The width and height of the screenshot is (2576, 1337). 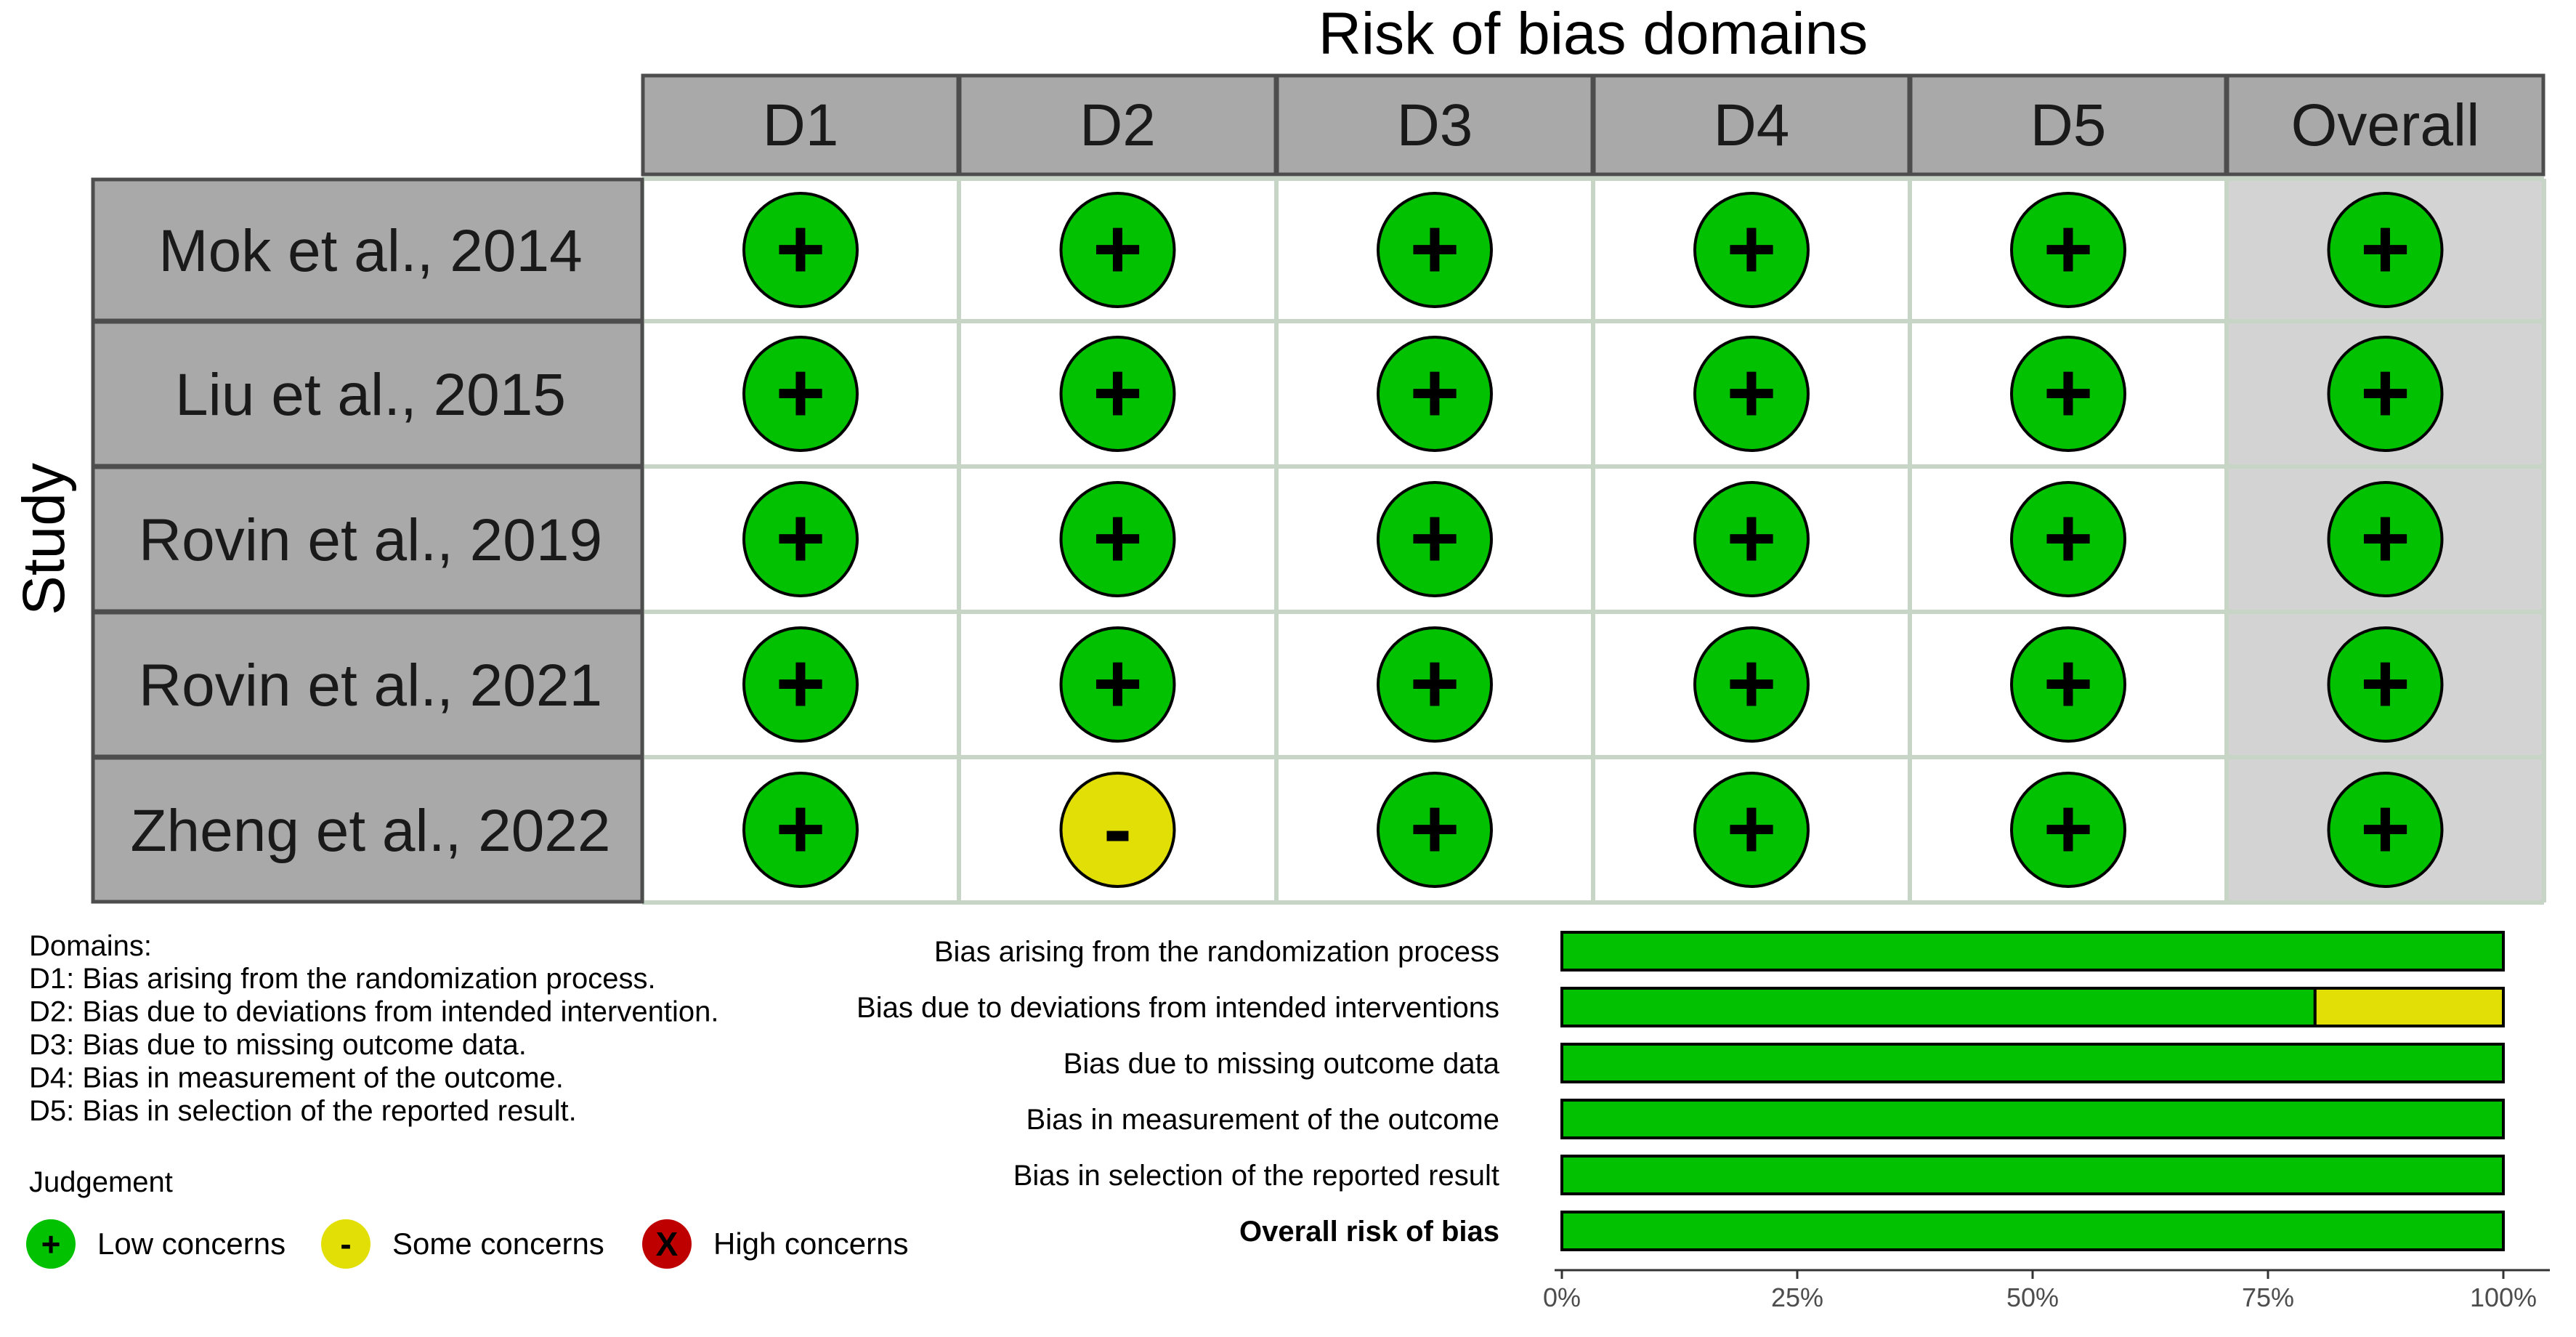 I want to click on legend-symbol: +, so click(x=51, y=1244).